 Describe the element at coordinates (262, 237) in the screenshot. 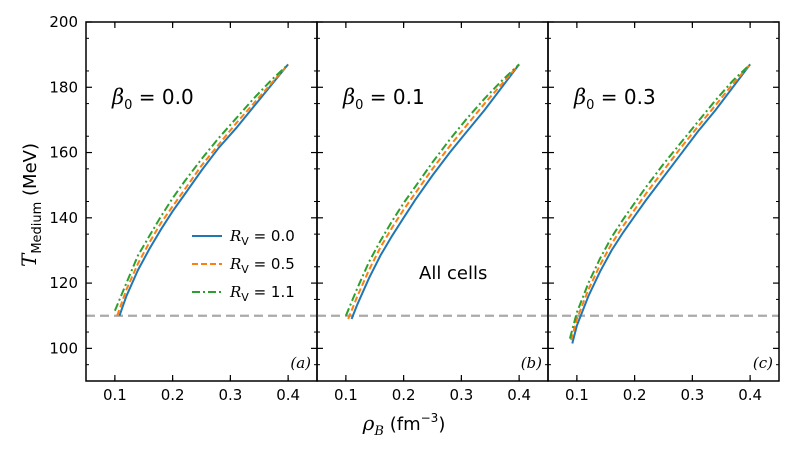

I see `legend-label-rv0: RV = 0.0` at that location.